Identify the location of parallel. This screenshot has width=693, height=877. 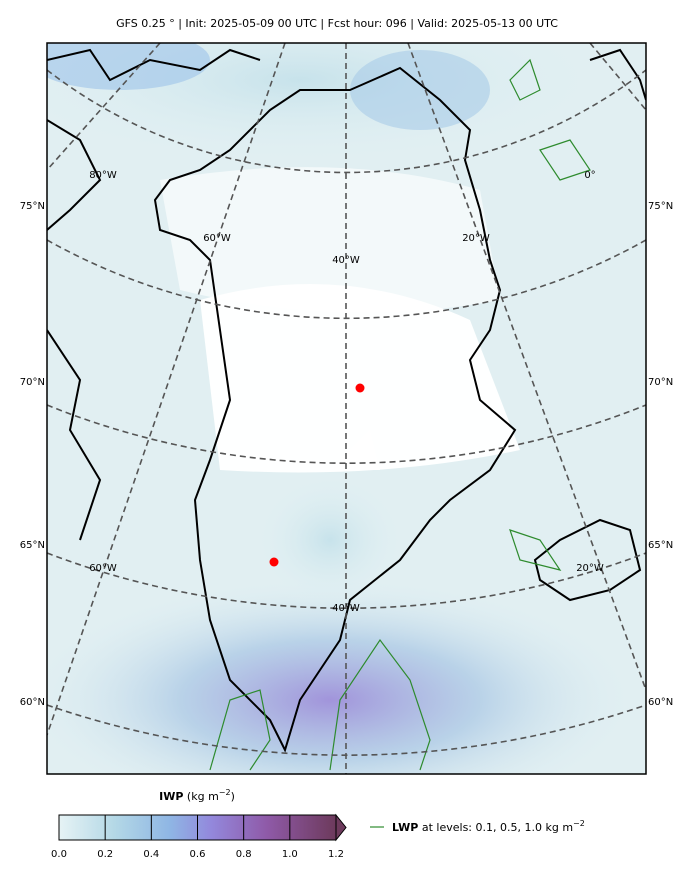
(346, 121).